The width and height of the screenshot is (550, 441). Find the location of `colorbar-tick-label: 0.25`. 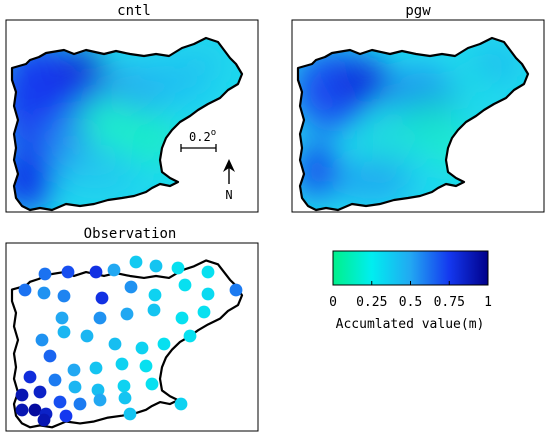

colorbar-tick-label: 0.25 is located at coordinates (371, 302).